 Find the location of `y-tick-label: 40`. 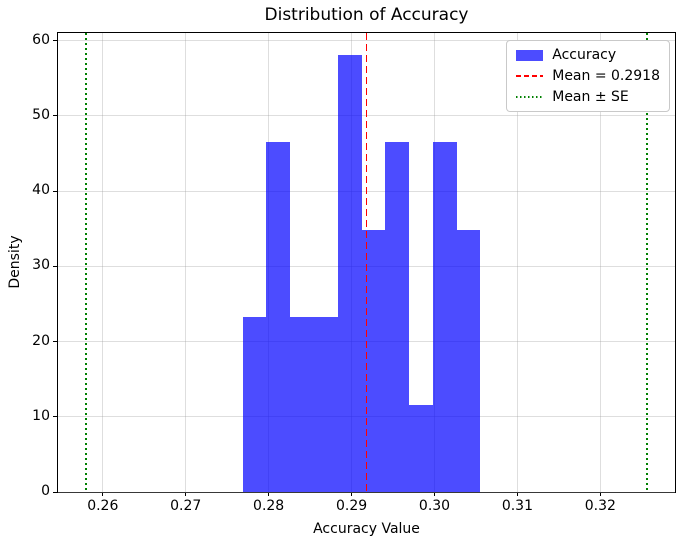

y-tick-label: 40 is located at coordinates (41, 190).